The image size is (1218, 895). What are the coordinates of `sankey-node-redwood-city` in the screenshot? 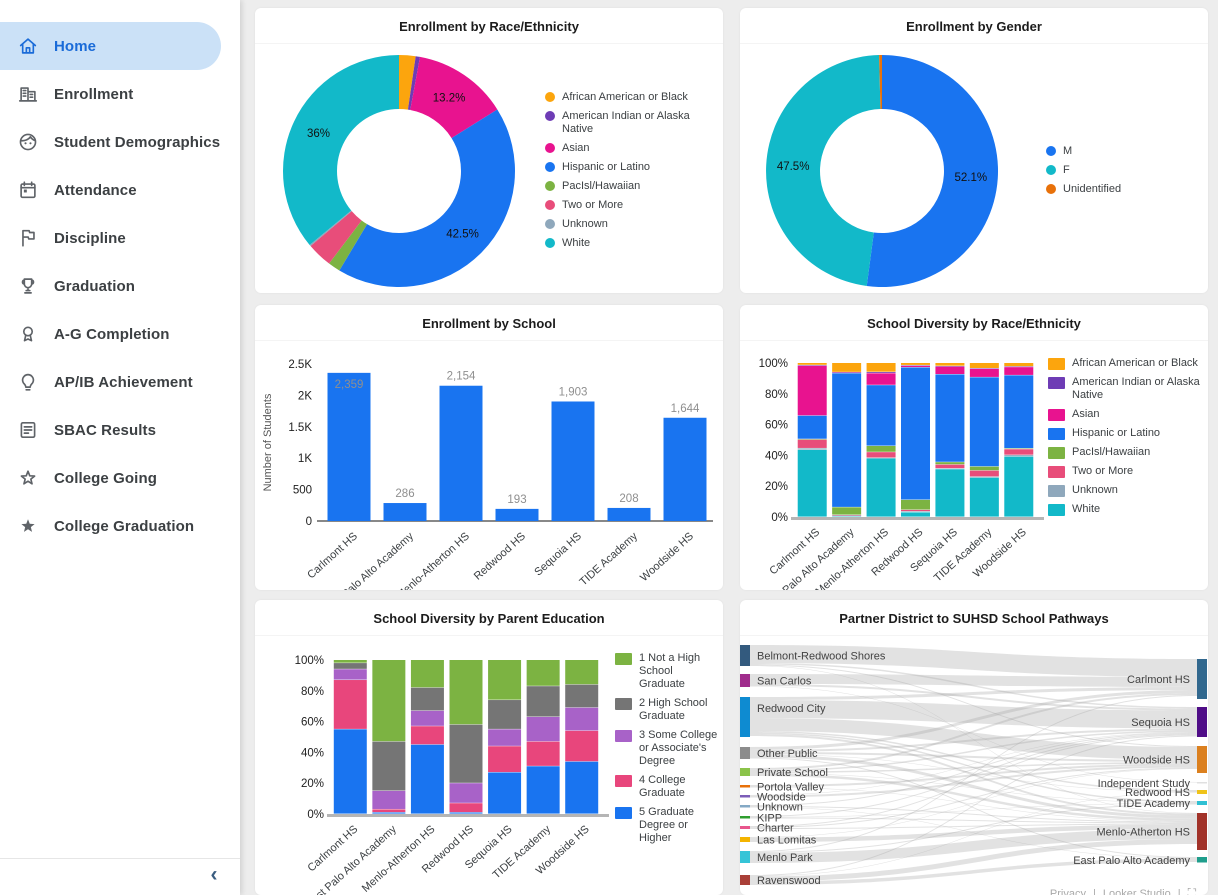 It's located at (745, 717).